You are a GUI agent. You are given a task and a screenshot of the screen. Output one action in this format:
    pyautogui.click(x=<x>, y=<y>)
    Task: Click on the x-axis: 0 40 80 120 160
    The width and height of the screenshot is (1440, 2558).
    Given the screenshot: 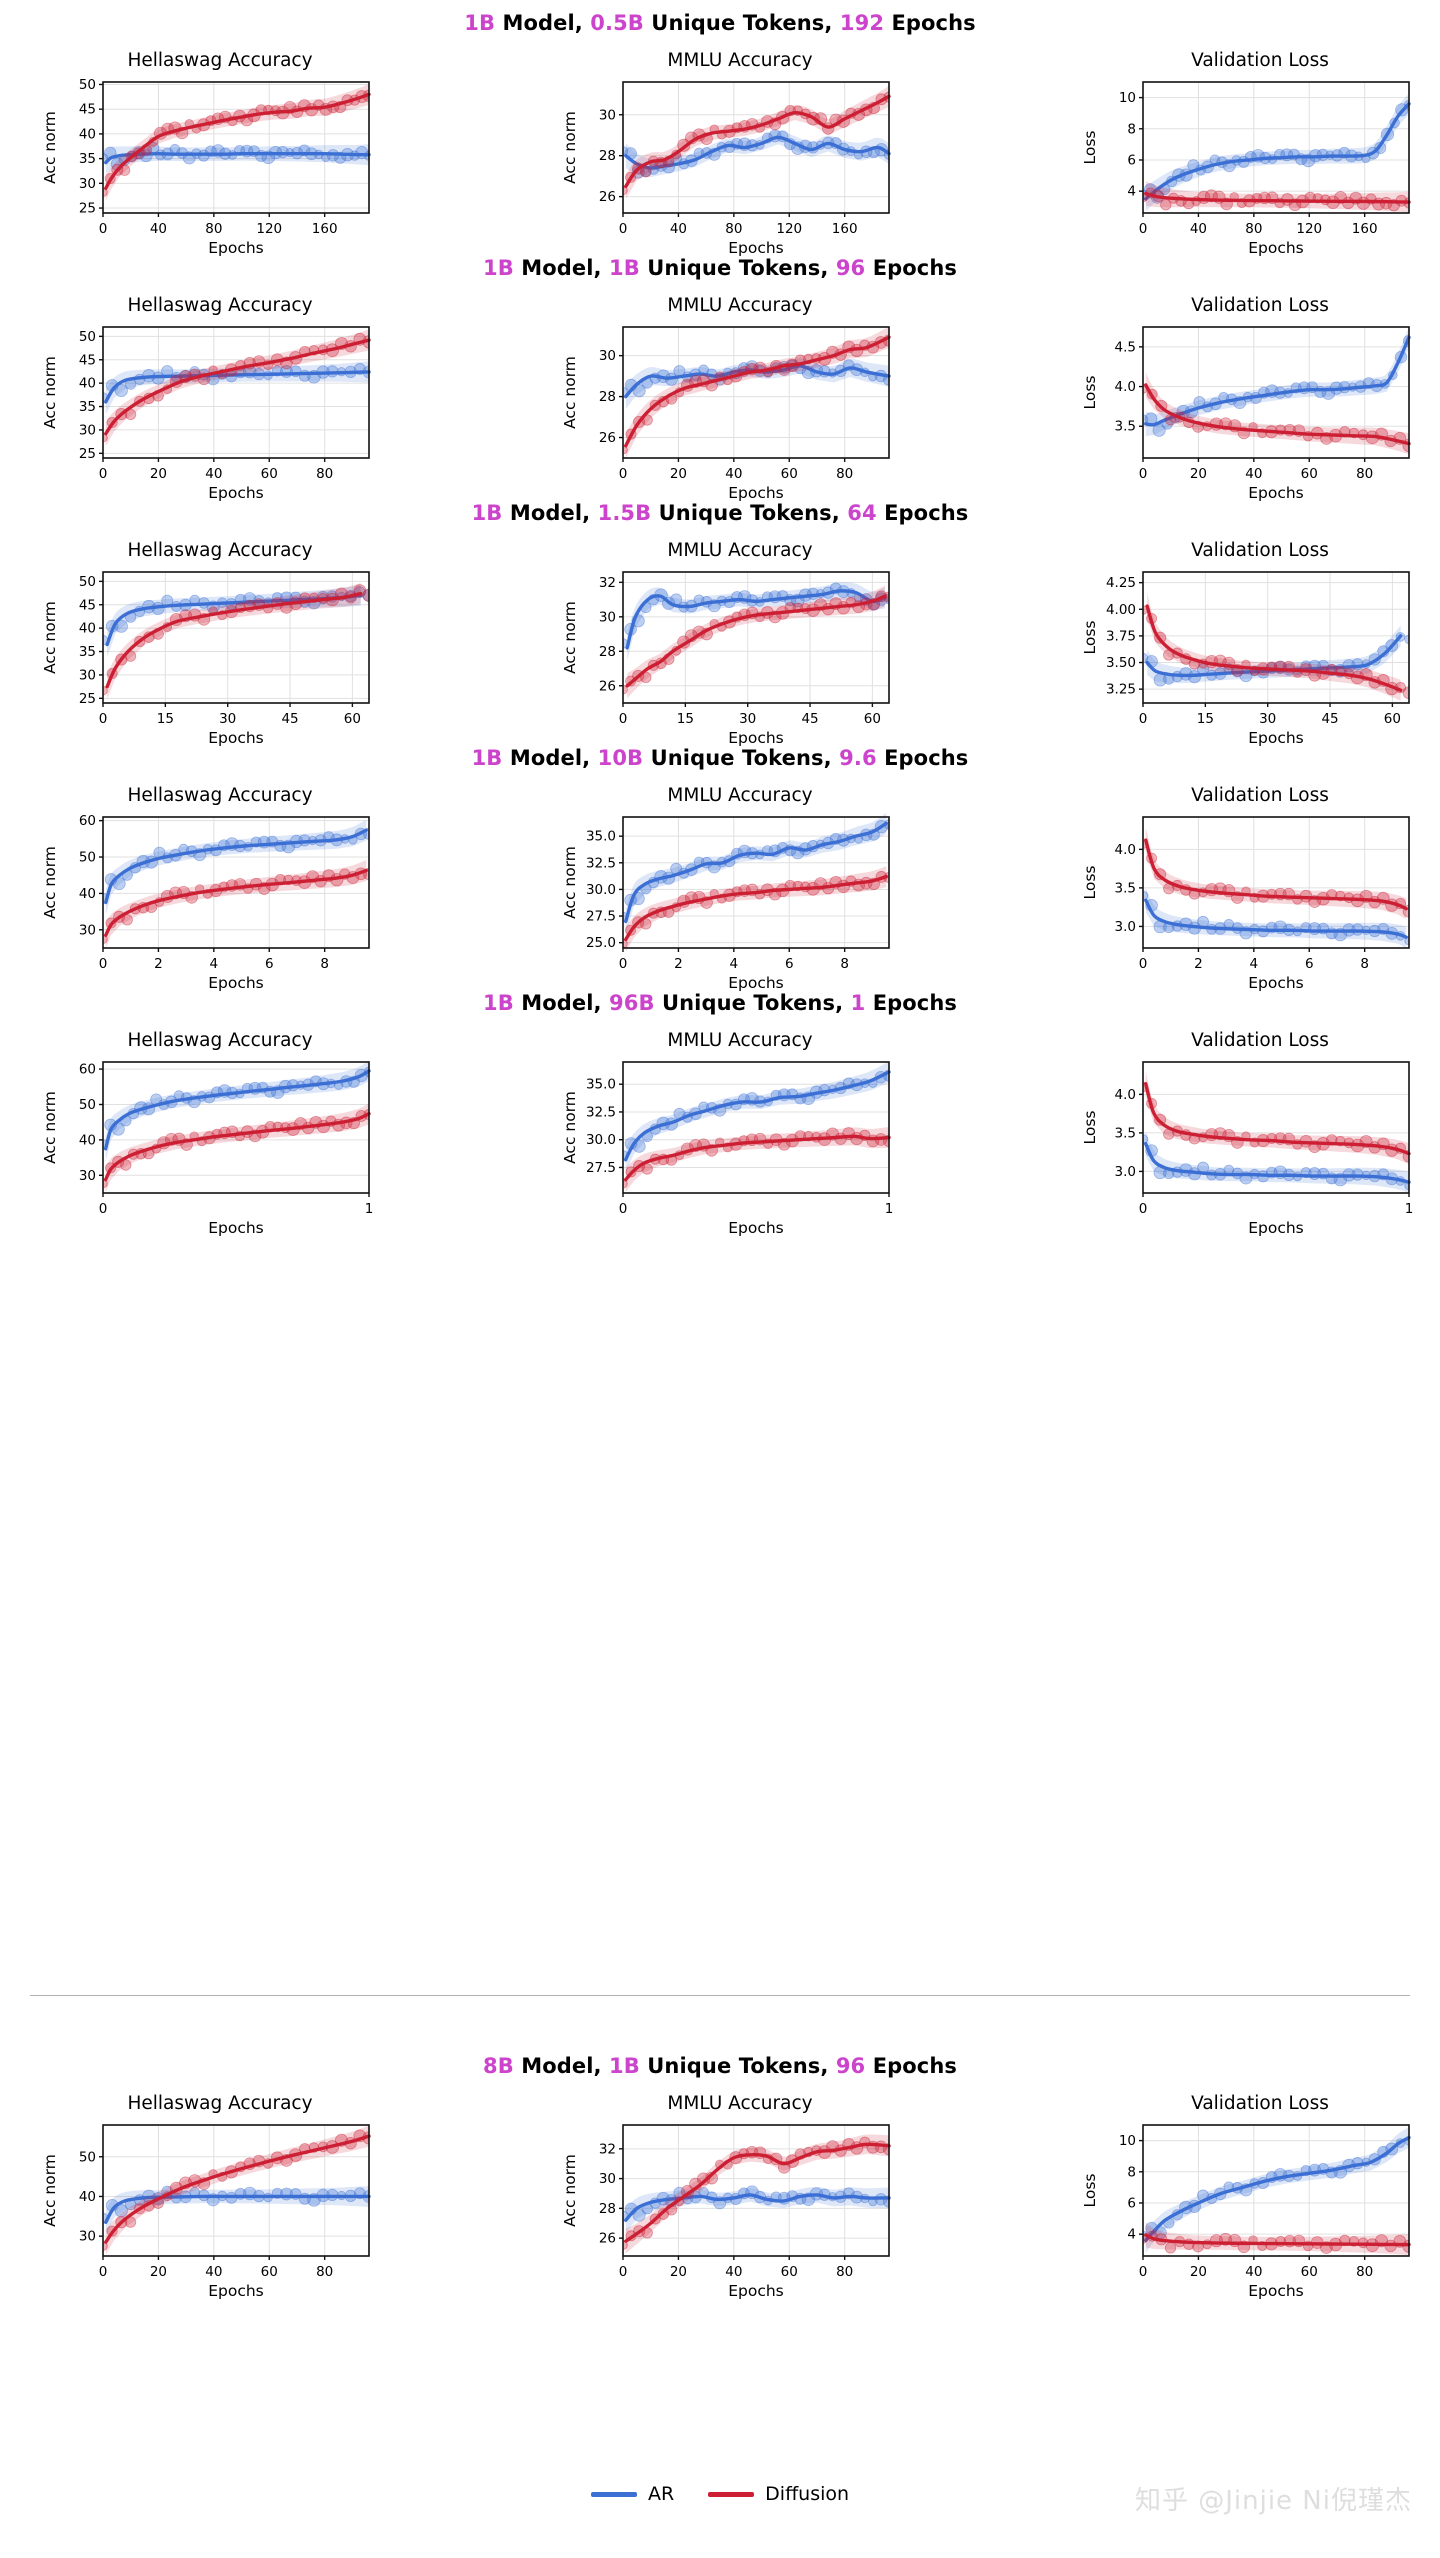 What is the action you would take?
    pyautogui.click(x=1258, y=225)
    